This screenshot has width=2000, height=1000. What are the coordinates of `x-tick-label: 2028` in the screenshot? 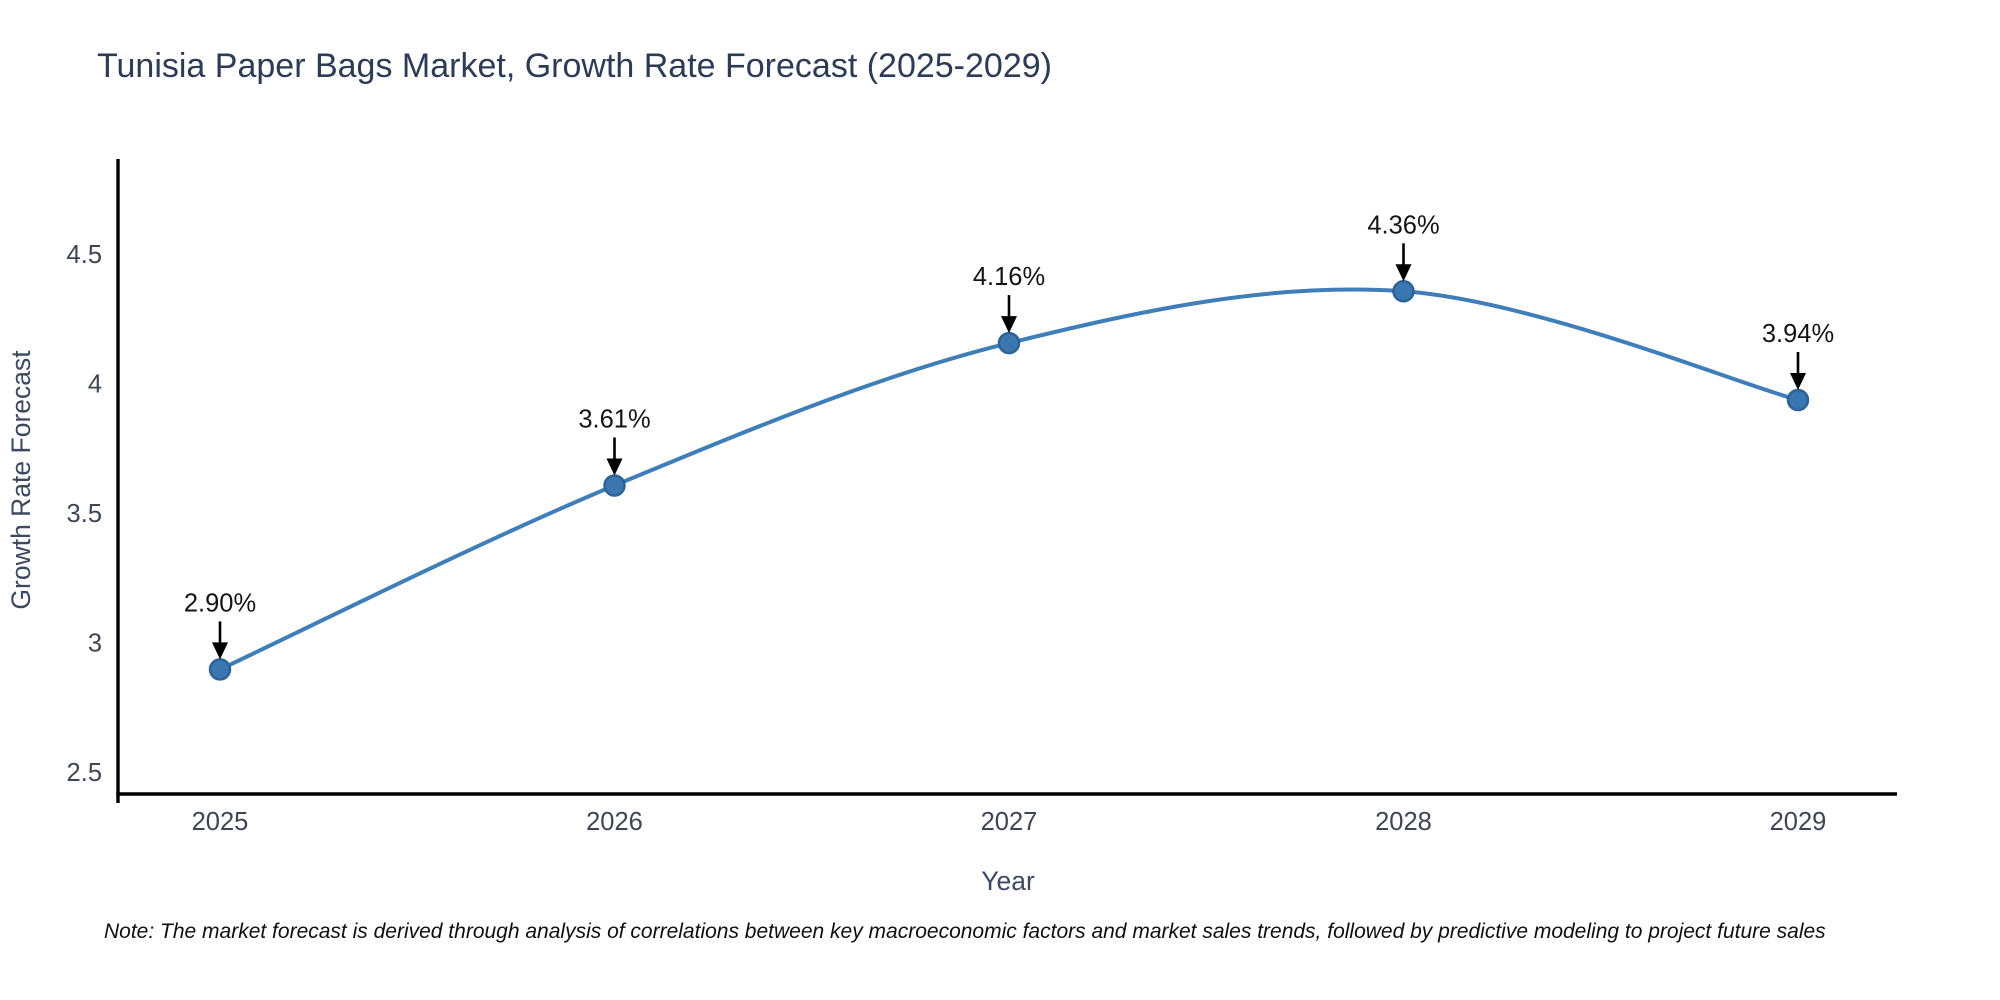 It's located at (1403, 822).